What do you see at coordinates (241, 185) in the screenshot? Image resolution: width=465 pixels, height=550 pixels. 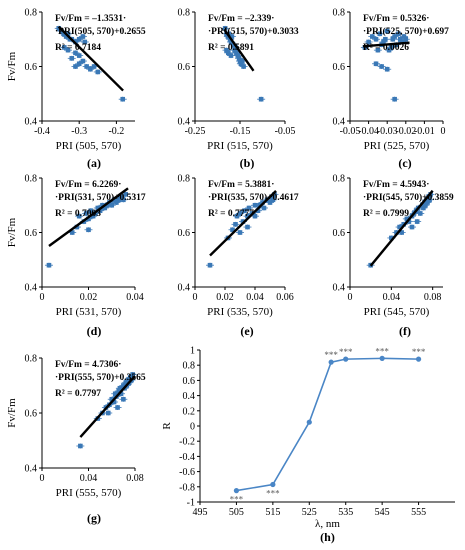 I see `equation-line-1: Fv/Fm = 5.3881·` at bounding box center [241, 185].